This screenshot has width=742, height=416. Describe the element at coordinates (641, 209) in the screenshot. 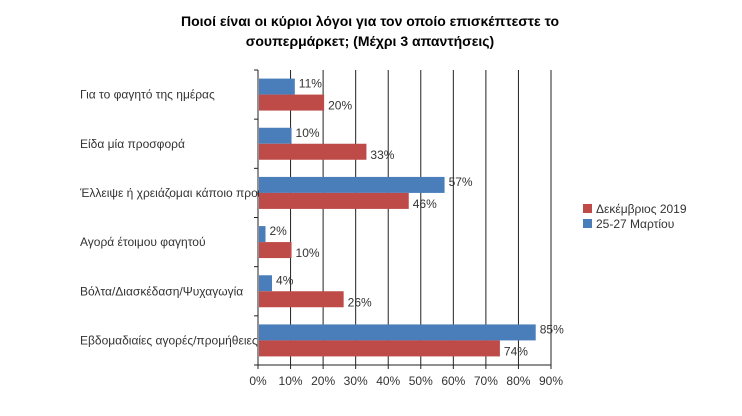

I see `legend-label: Δεκέμβριος 2019` at that location.